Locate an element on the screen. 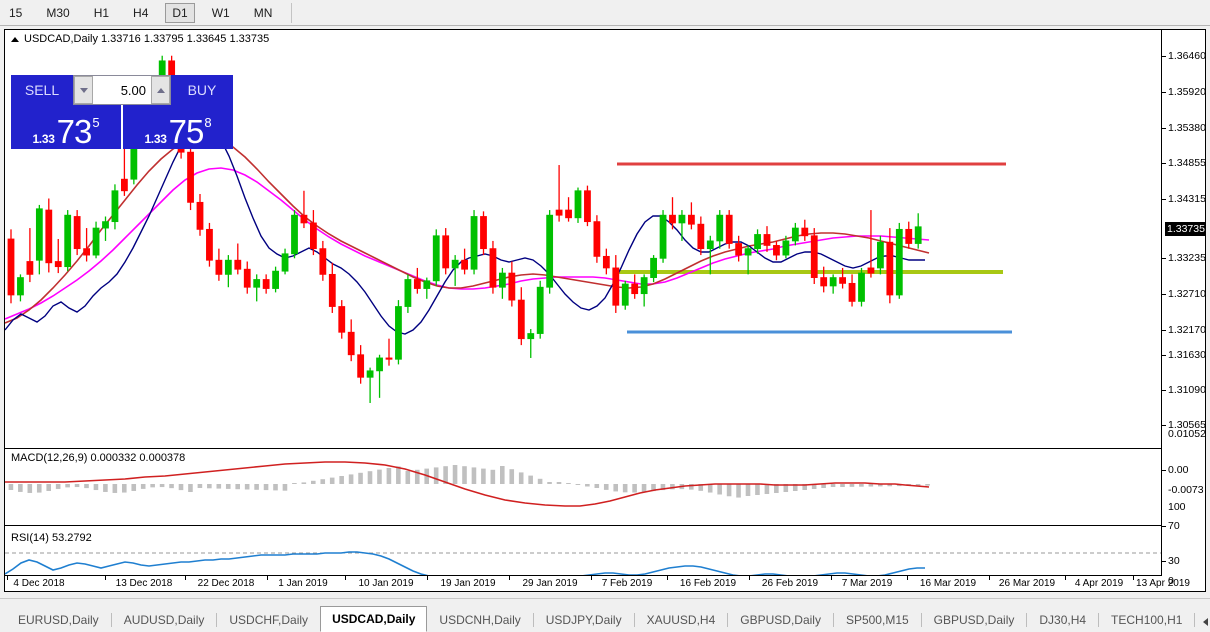  timeframe-toolbar: 15 M30 H1 H4 D1 W1 MN is located at coordinates (605, 13).